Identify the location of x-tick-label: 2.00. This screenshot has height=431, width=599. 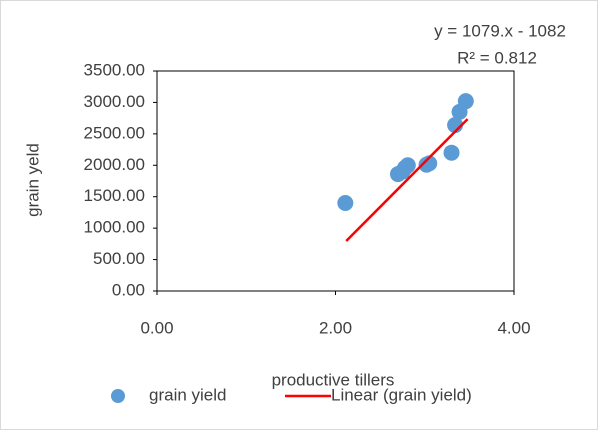
(335, 327).